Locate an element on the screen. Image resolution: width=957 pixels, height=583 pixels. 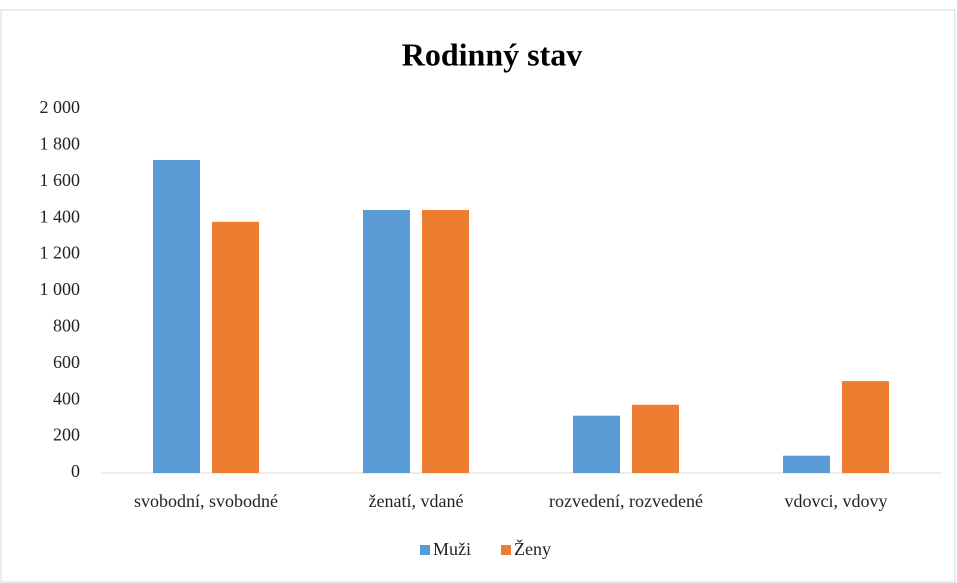
x-tick-label: ženatí, vdané is located at coordinates (416, 501).